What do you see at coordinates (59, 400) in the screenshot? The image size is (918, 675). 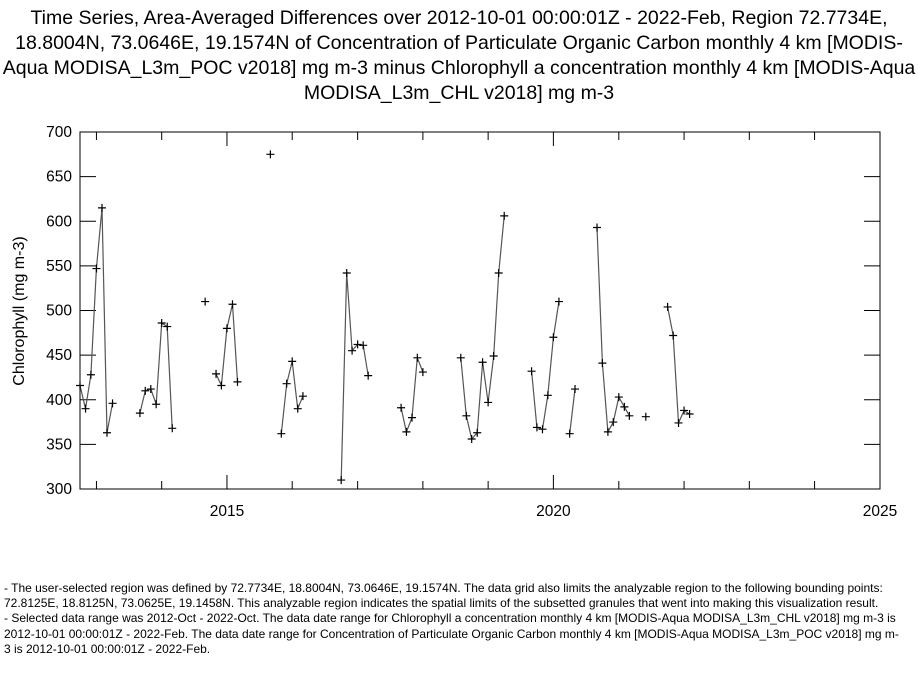 I see `y-tick-label: 400` at bounding box center [59, 400].